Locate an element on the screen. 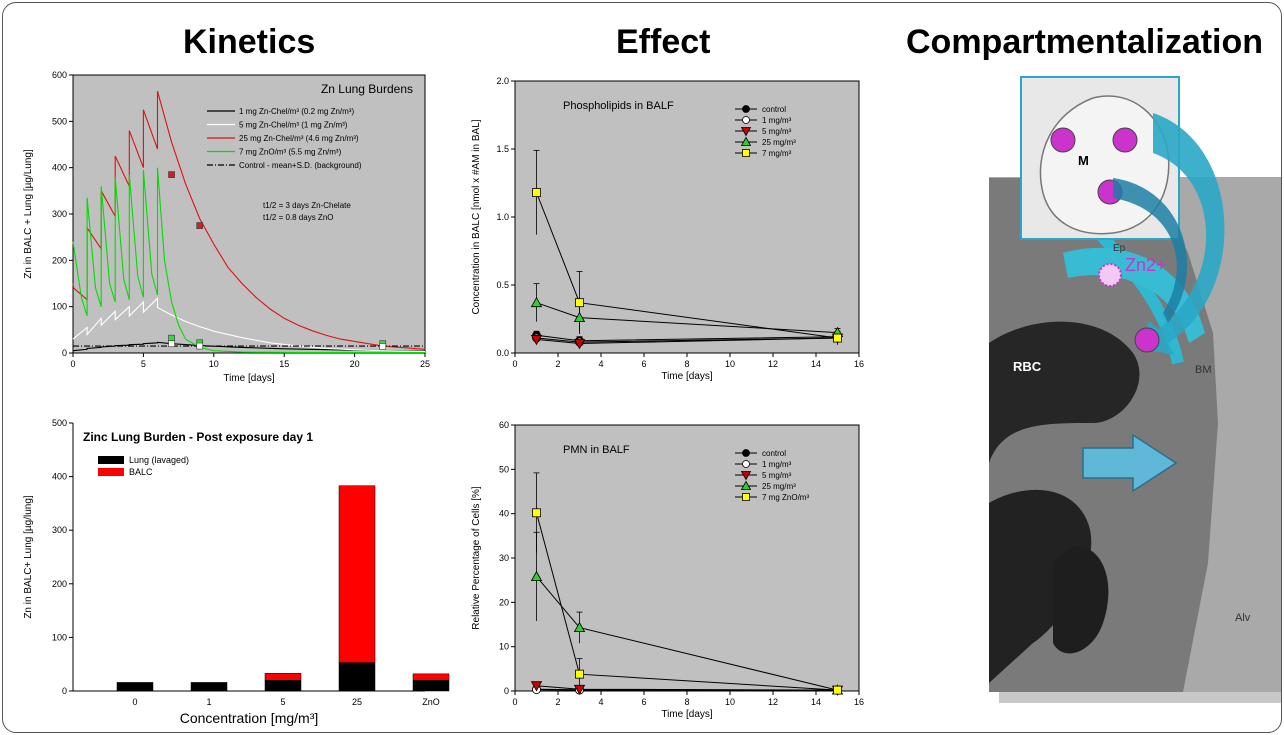 This screenshot has width=1284, height=735. x-tick-label: 5 is located at coordinates (282, 702).